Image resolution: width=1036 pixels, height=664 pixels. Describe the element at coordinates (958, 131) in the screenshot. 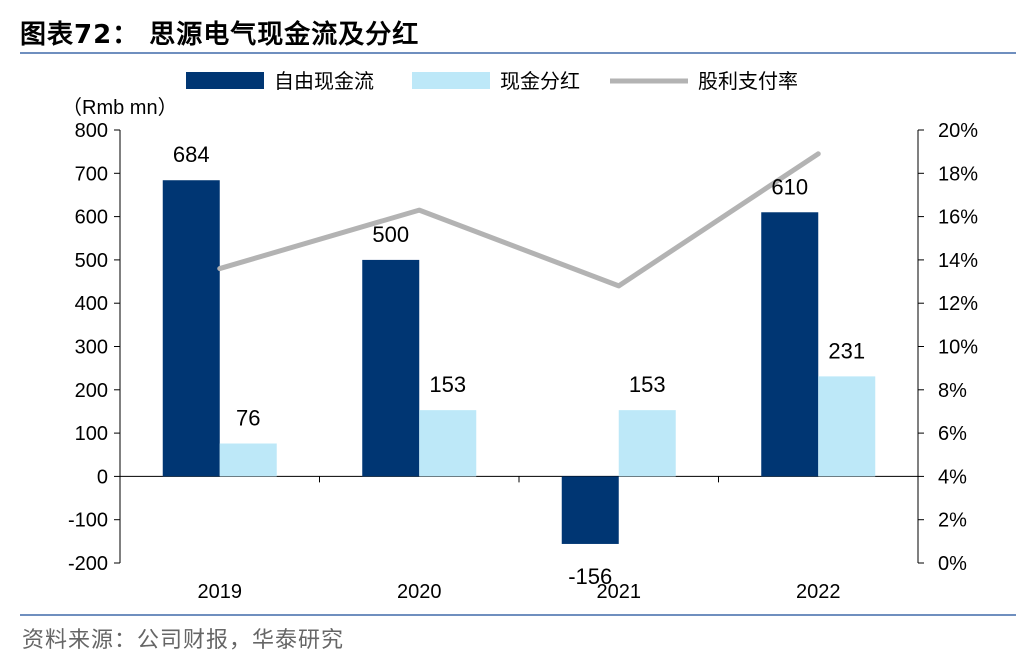

I see `y2-tick-label: 20%` at that location.